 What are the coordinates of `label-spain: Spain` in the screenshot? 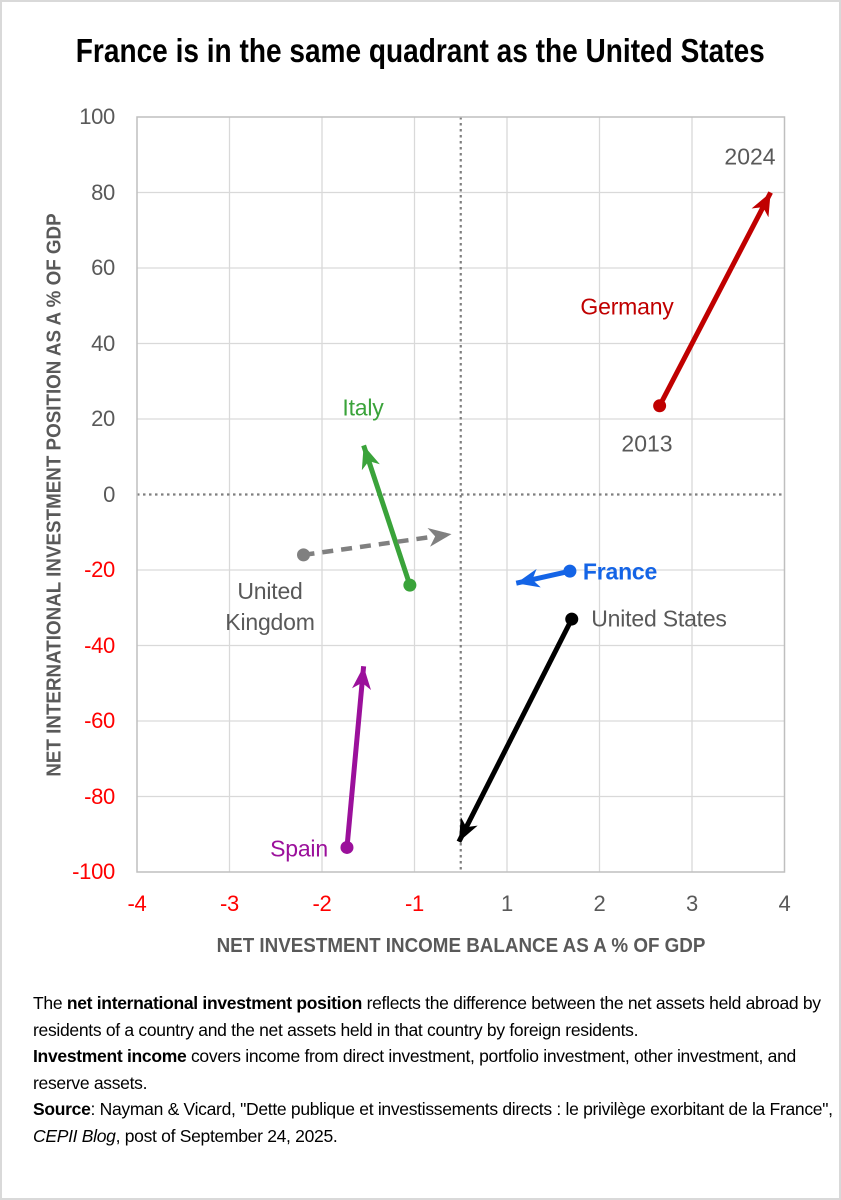 It's located at (299, 848).